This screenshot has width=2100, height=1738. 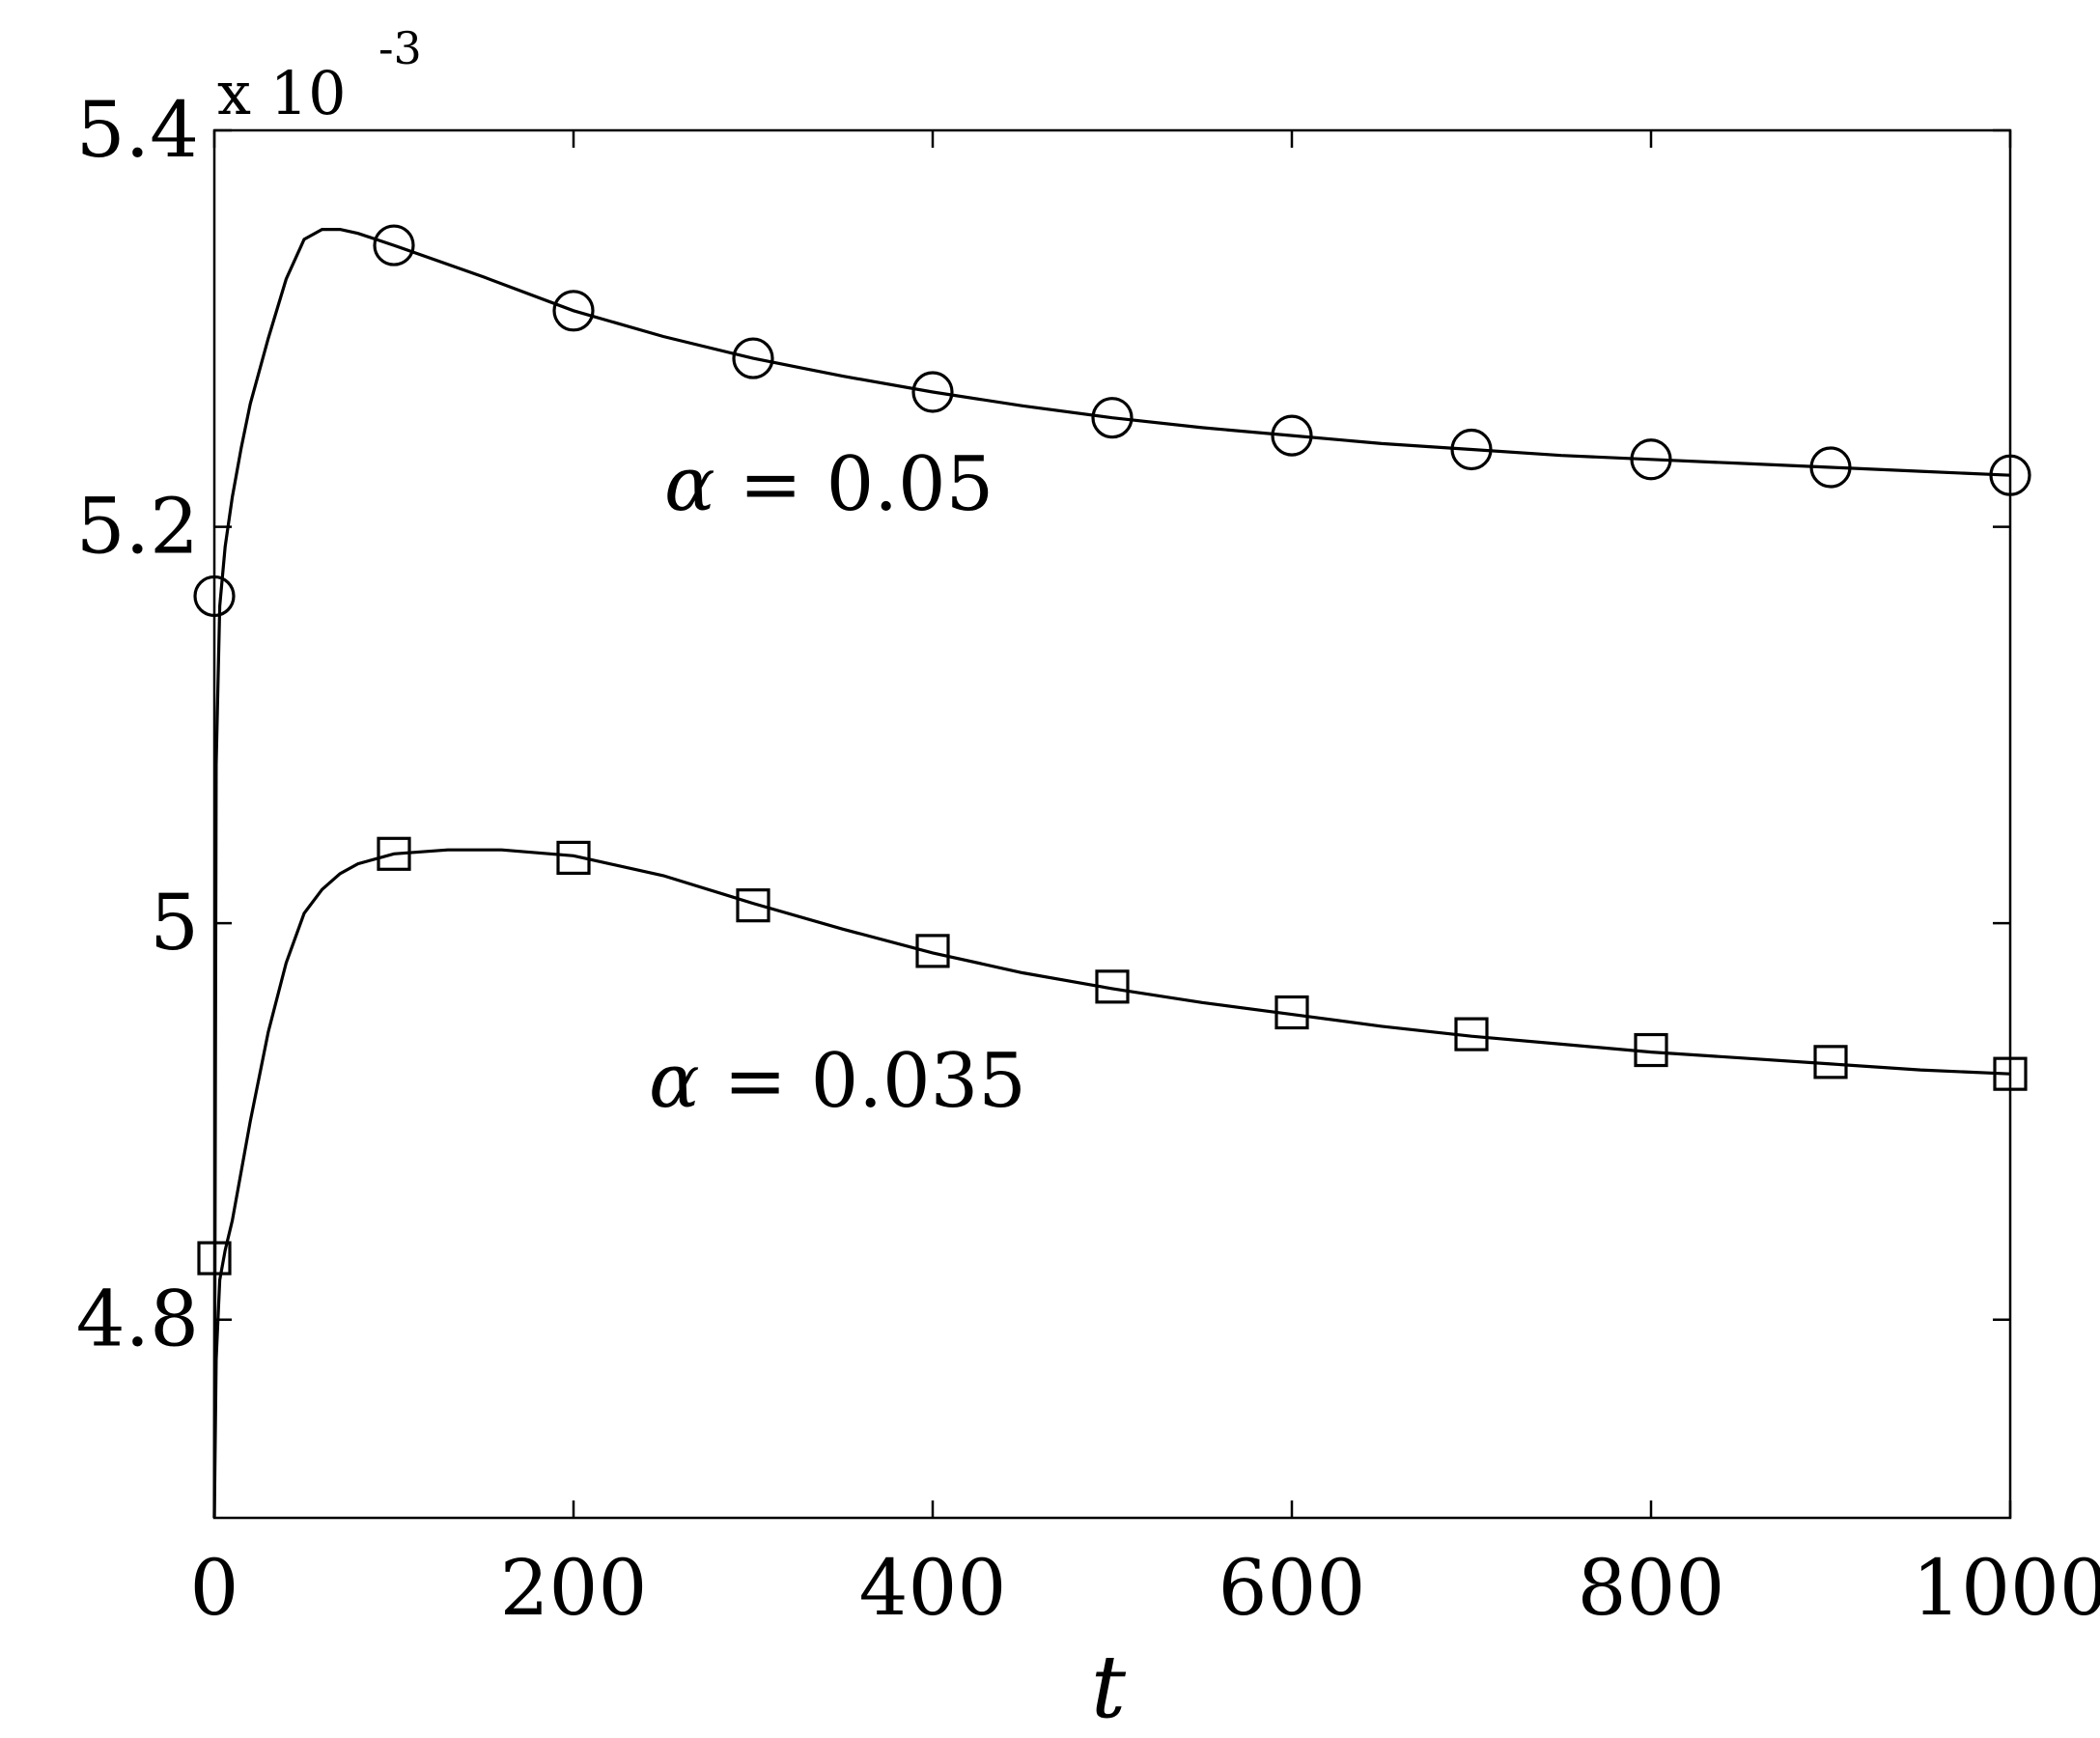 What do you see at coordinates (855, 485) in the screenshot?
I see `annotation-value: = 0.05` at bounding box center [855, 485].